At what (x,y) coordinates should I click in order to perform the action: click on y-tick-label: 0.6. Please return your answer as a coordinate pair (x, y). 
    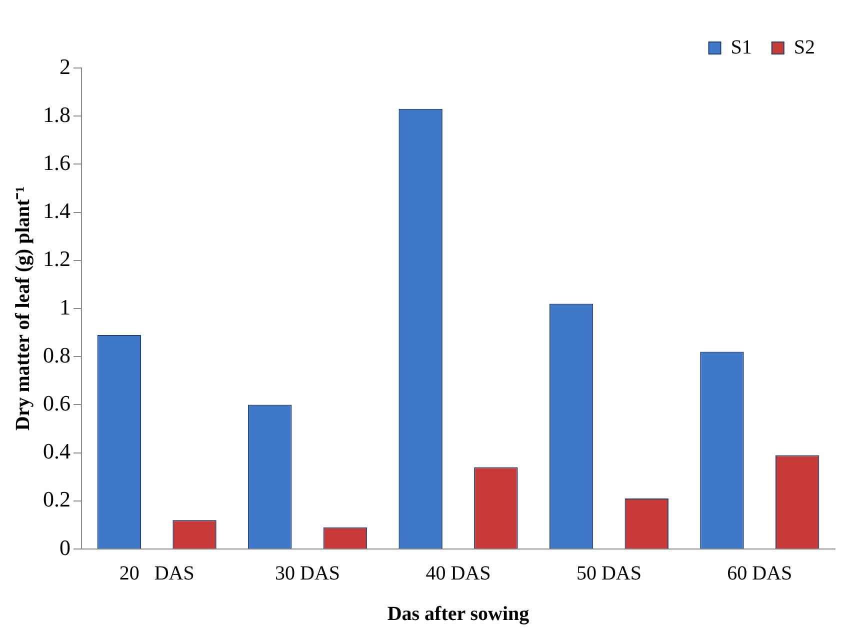
    Looking at the image, I should click on (56, 403).